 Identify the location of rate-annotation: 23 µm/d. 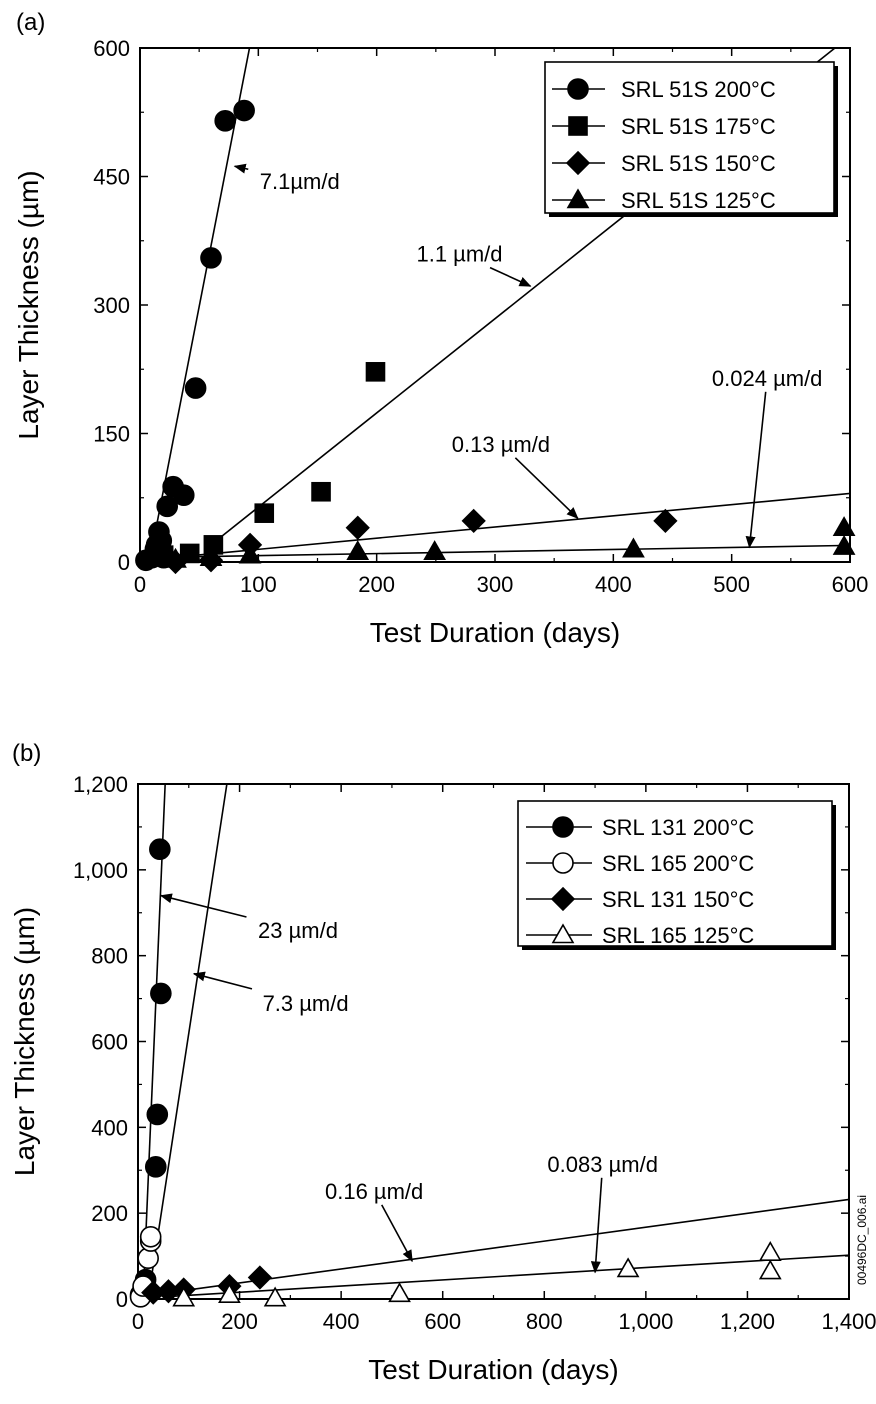
(298, 930).